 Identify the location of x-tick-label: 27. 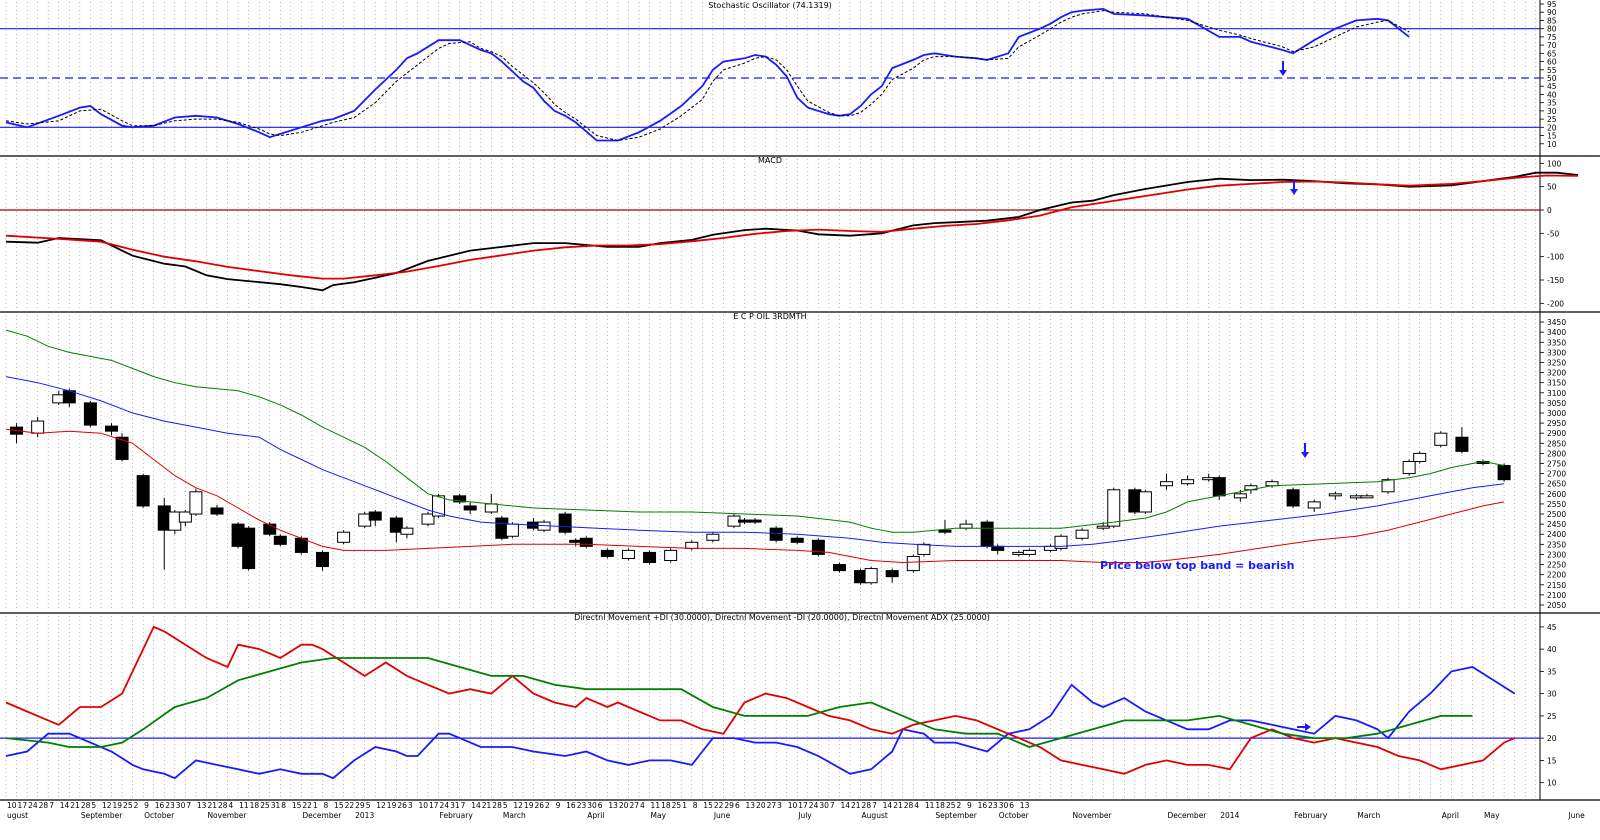
(634, 805).